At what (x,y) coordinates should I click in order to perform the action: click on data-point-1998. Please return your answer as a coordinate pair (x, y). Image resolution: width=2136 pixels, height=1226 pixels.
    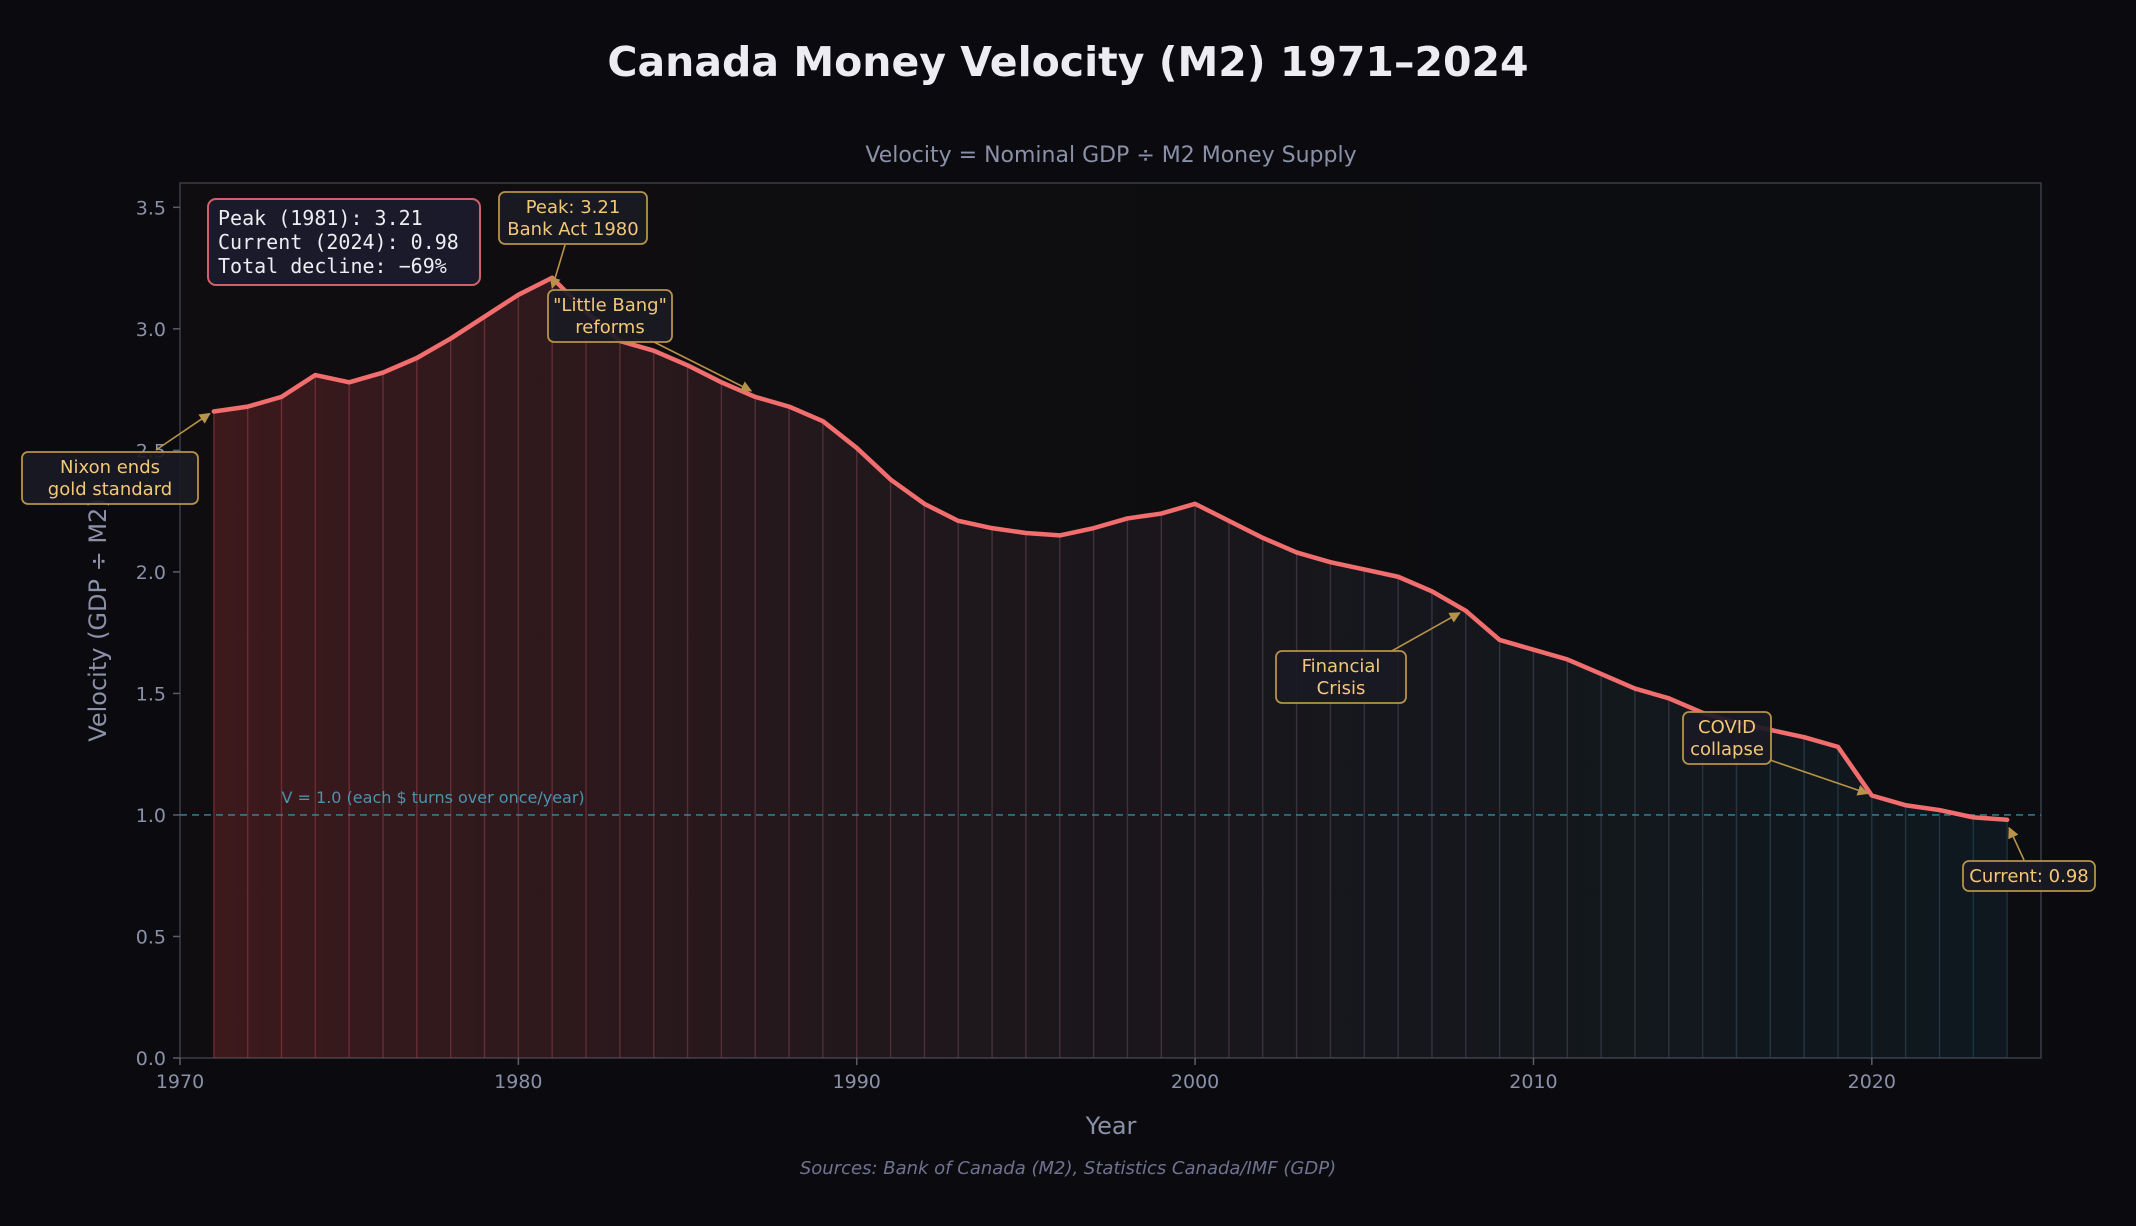
    Looking at the image, I should click on (1127, 518).